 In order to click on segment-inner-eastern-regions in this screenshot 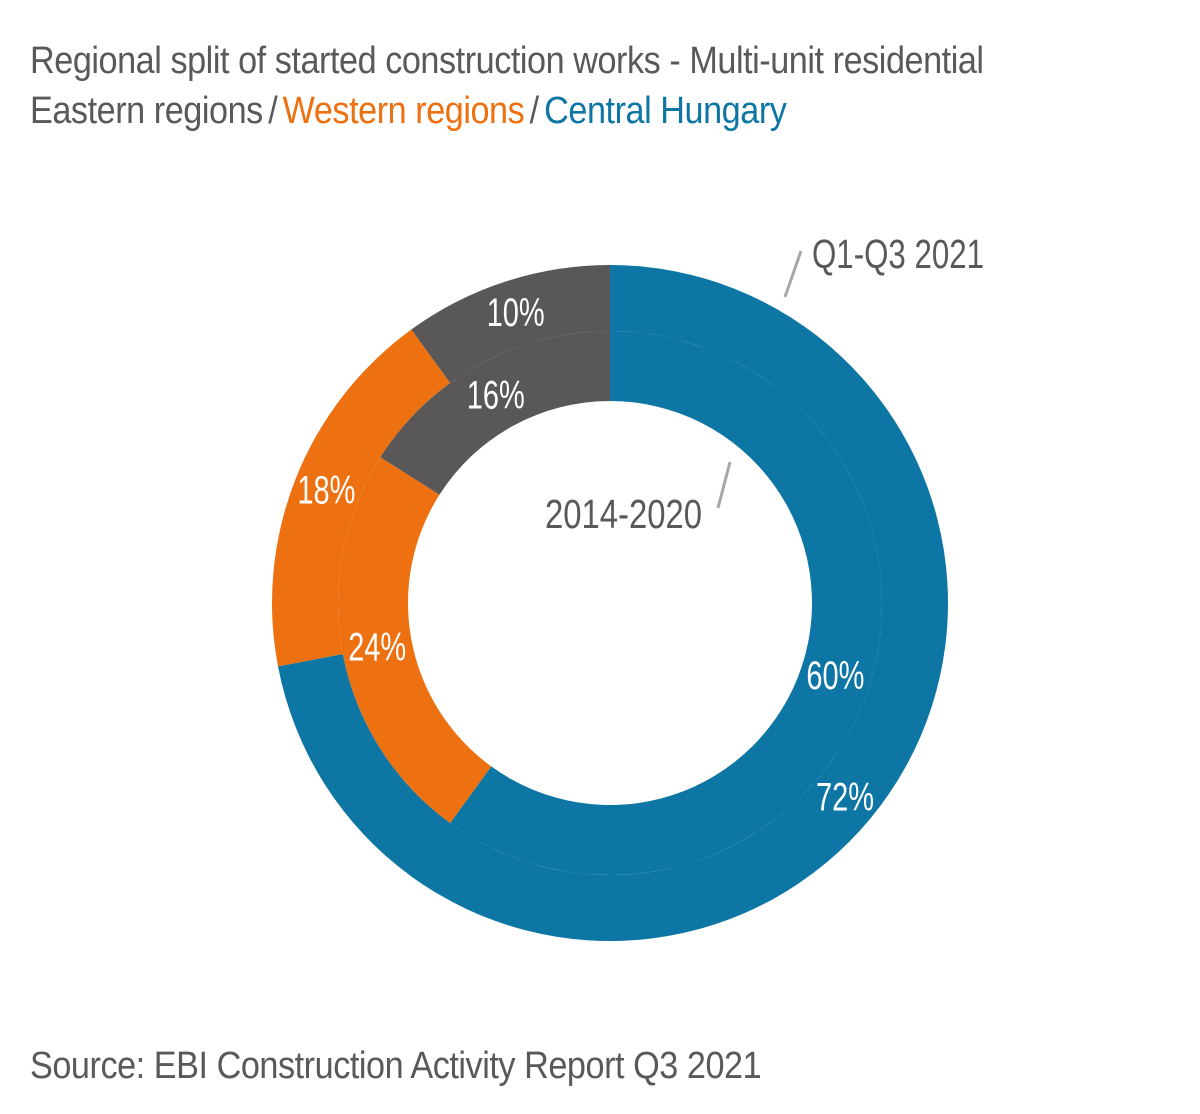, I will do `click(495, 413)`.